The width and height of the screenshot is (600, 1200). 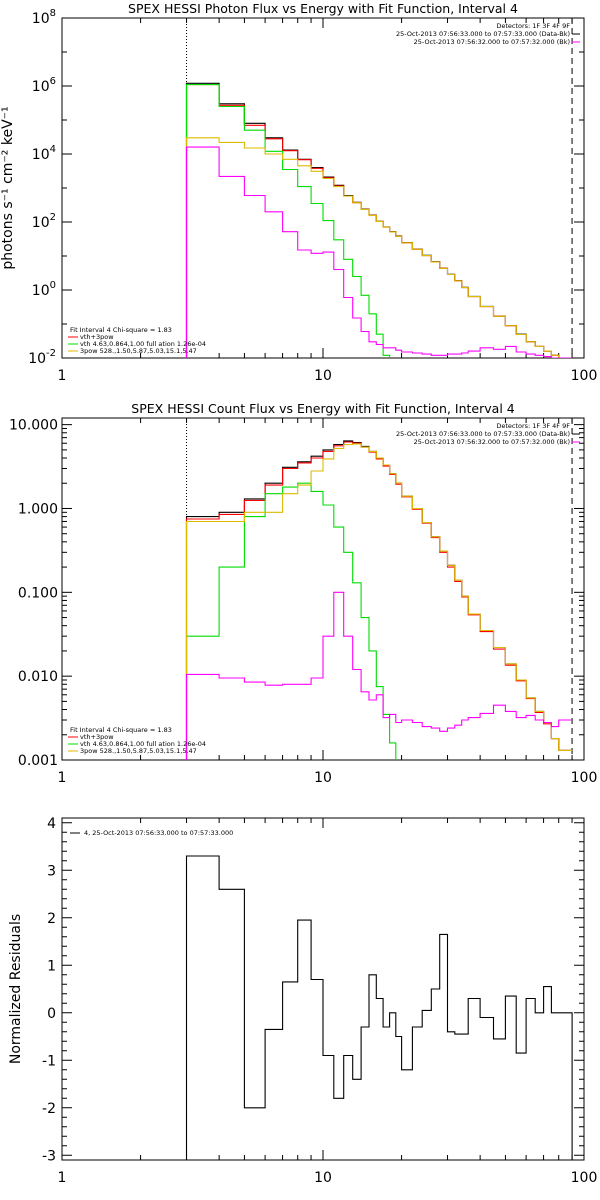 I want to click on y-tick-label: -2, so click(x=49, y=1109).